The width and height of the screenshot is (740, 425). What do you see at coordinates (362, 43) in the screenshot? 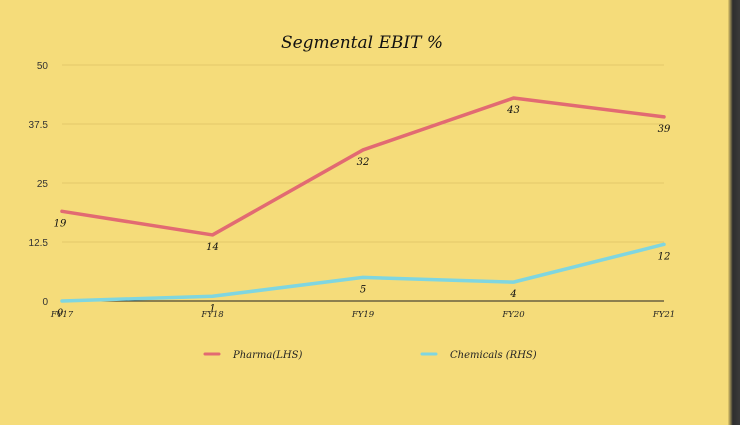
I see `chart-title: Segmental EBIT %` at bounding box center [362, 43].